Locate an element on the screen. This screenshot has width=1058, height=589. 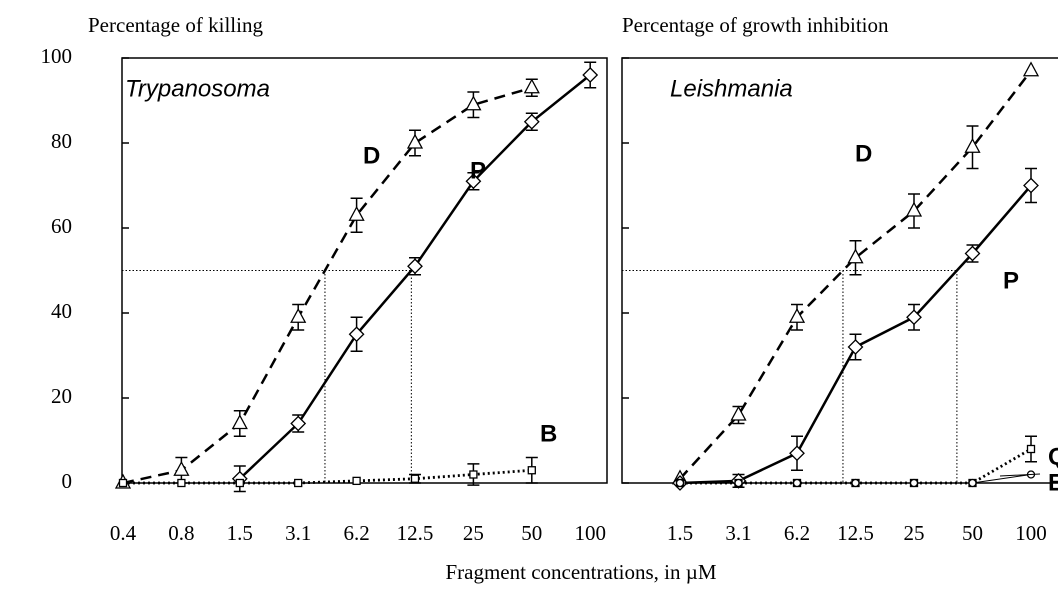
panel-title: Trypanosoma is located at coordinates (197, 88).